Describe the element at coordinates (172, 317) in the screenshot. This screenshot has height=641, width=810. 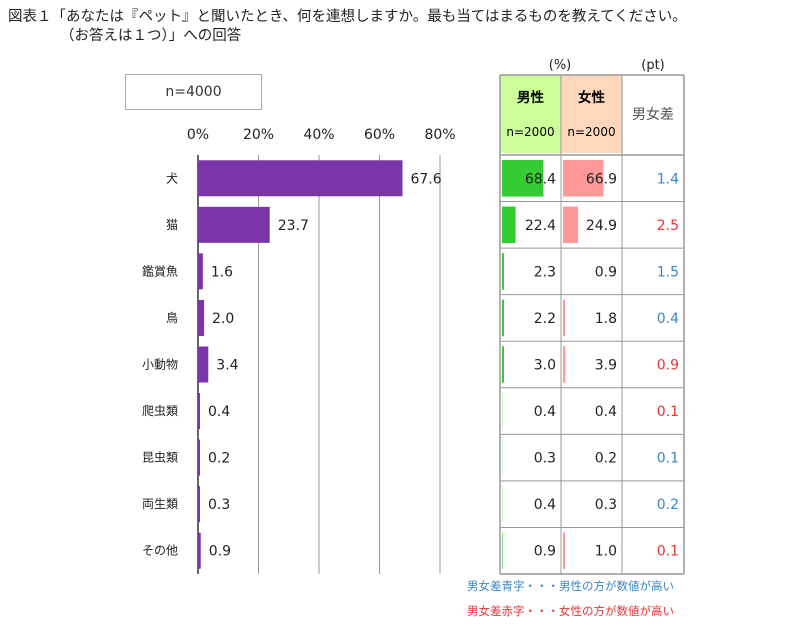
I see `category-label: 鳥` at that location.